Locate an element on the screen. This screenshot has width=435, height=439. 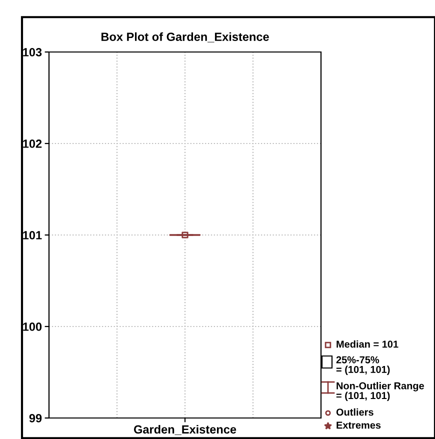
y-tick-label: 99 is located at coordinates (35, 418).